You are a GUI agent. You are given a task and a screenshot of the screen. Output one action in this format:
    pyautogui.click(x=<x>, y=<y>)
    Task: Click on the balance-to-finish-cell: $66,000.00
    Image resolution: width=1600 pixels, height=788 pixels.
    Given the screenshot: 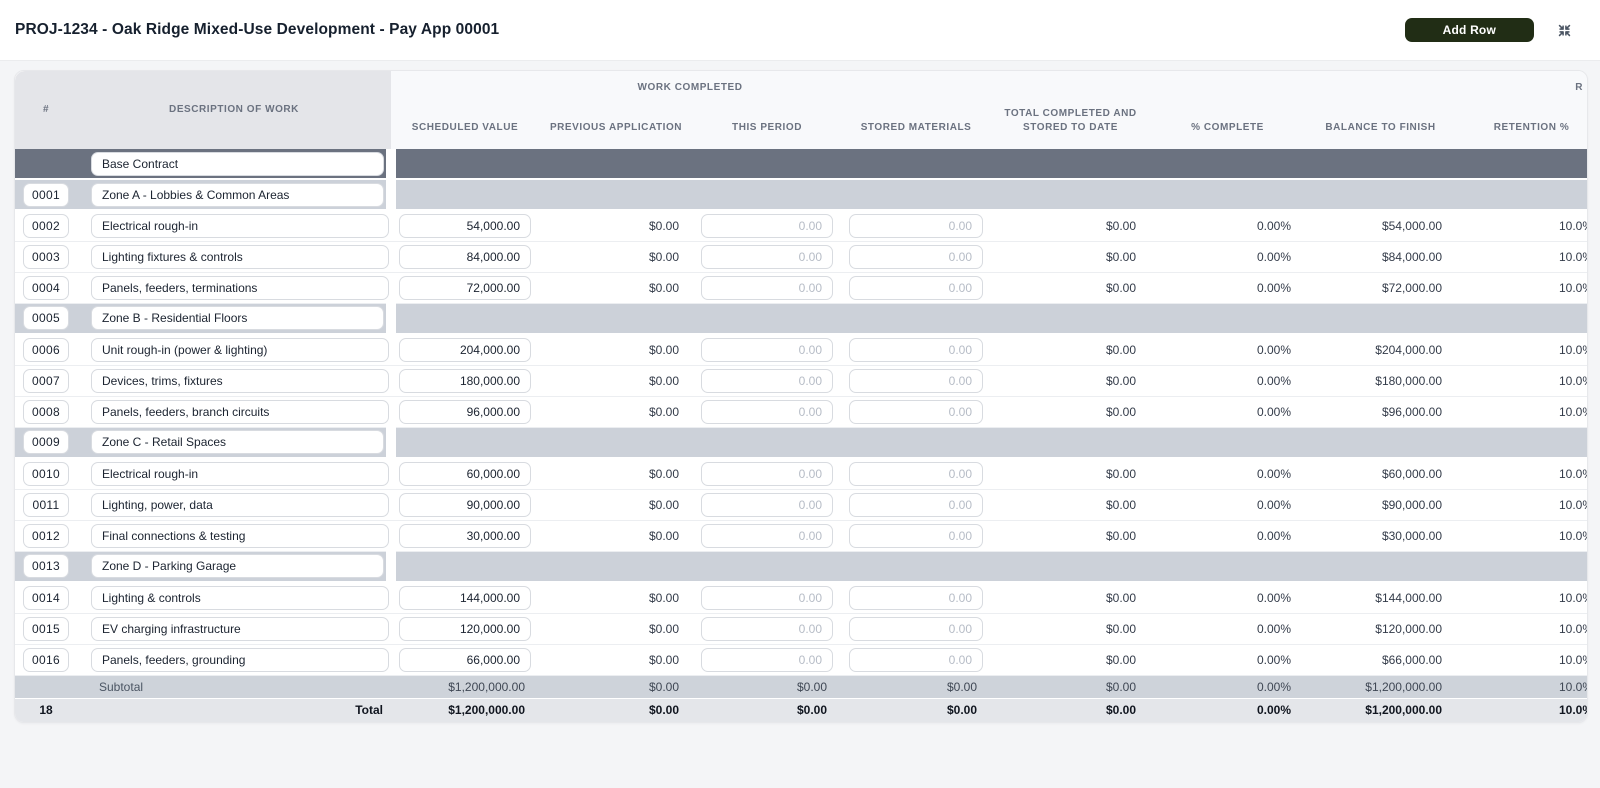 What is the action you would take?
    pyautogui.click(x=1381, y=660)
    